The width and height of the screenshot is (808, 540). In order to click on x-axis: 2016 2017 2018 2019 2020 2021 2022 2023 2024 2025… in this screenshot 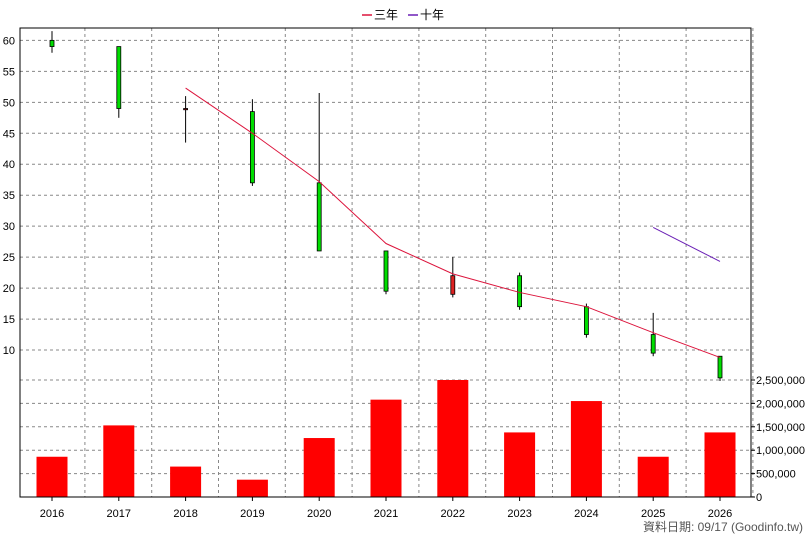, I will do `click(386, 508)`.